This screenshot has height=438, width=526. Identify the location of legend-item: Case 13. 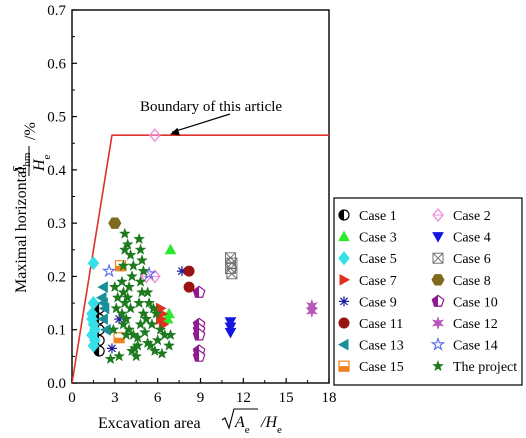
(370, 346).